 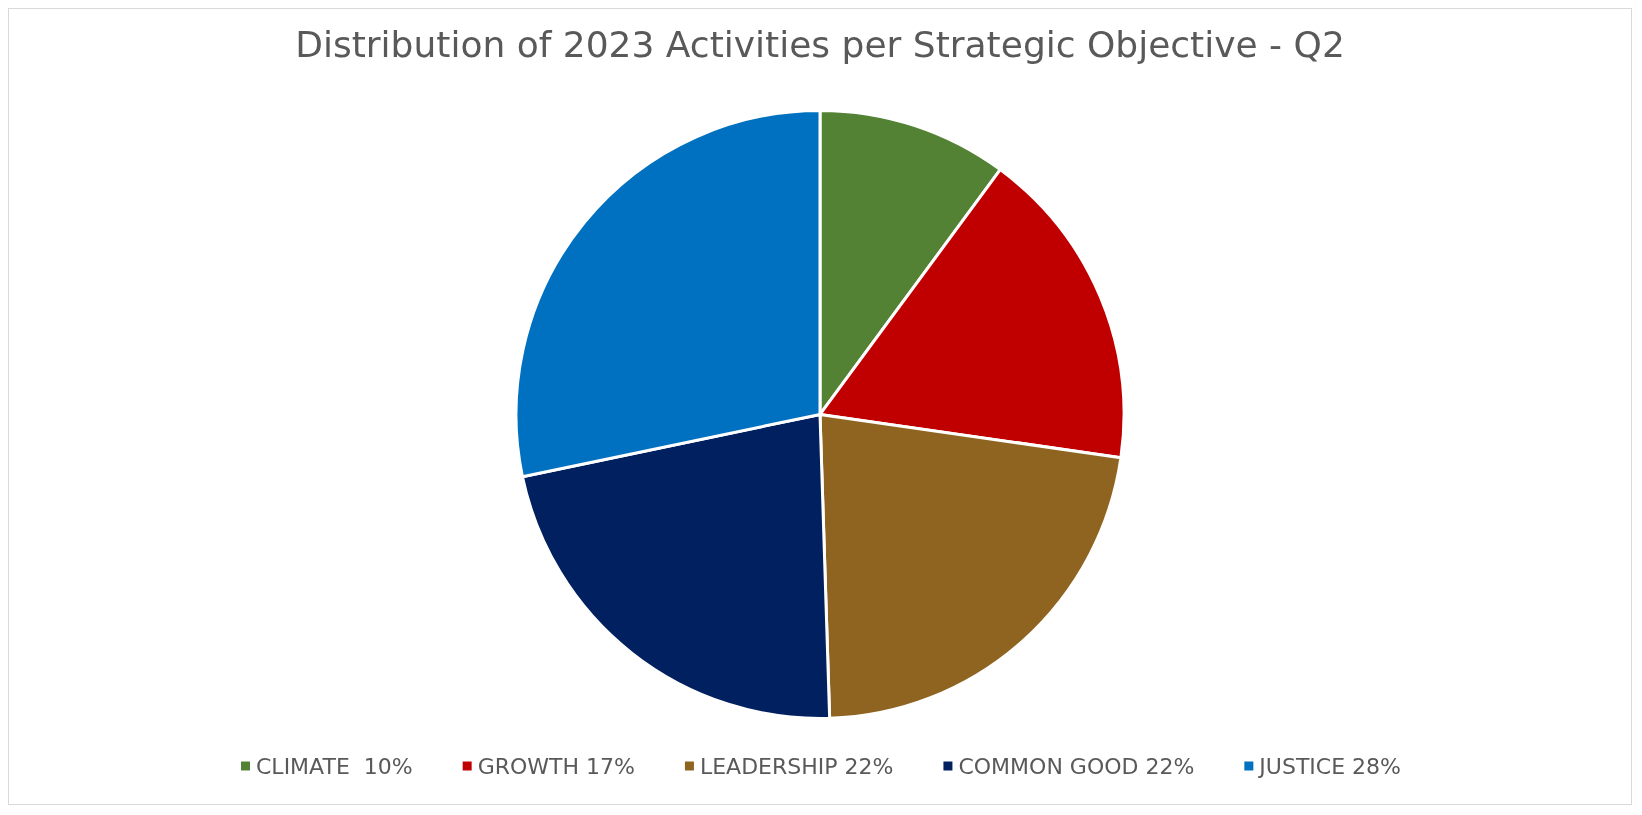 What do you see at coordinates (796, 766) in the screenshot?
I see `legend-label: LEADERSHIP 22%` at bounding box center [796, 766].